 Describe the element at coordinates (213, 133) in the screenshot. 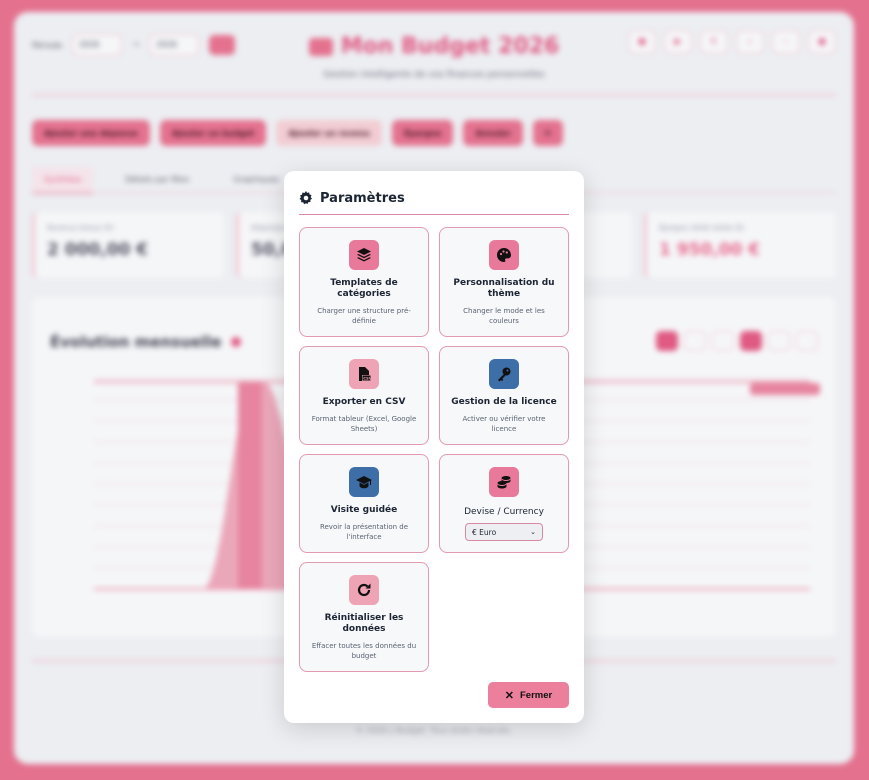

I see `add-budget-button: Ajouter un budget` at that location.